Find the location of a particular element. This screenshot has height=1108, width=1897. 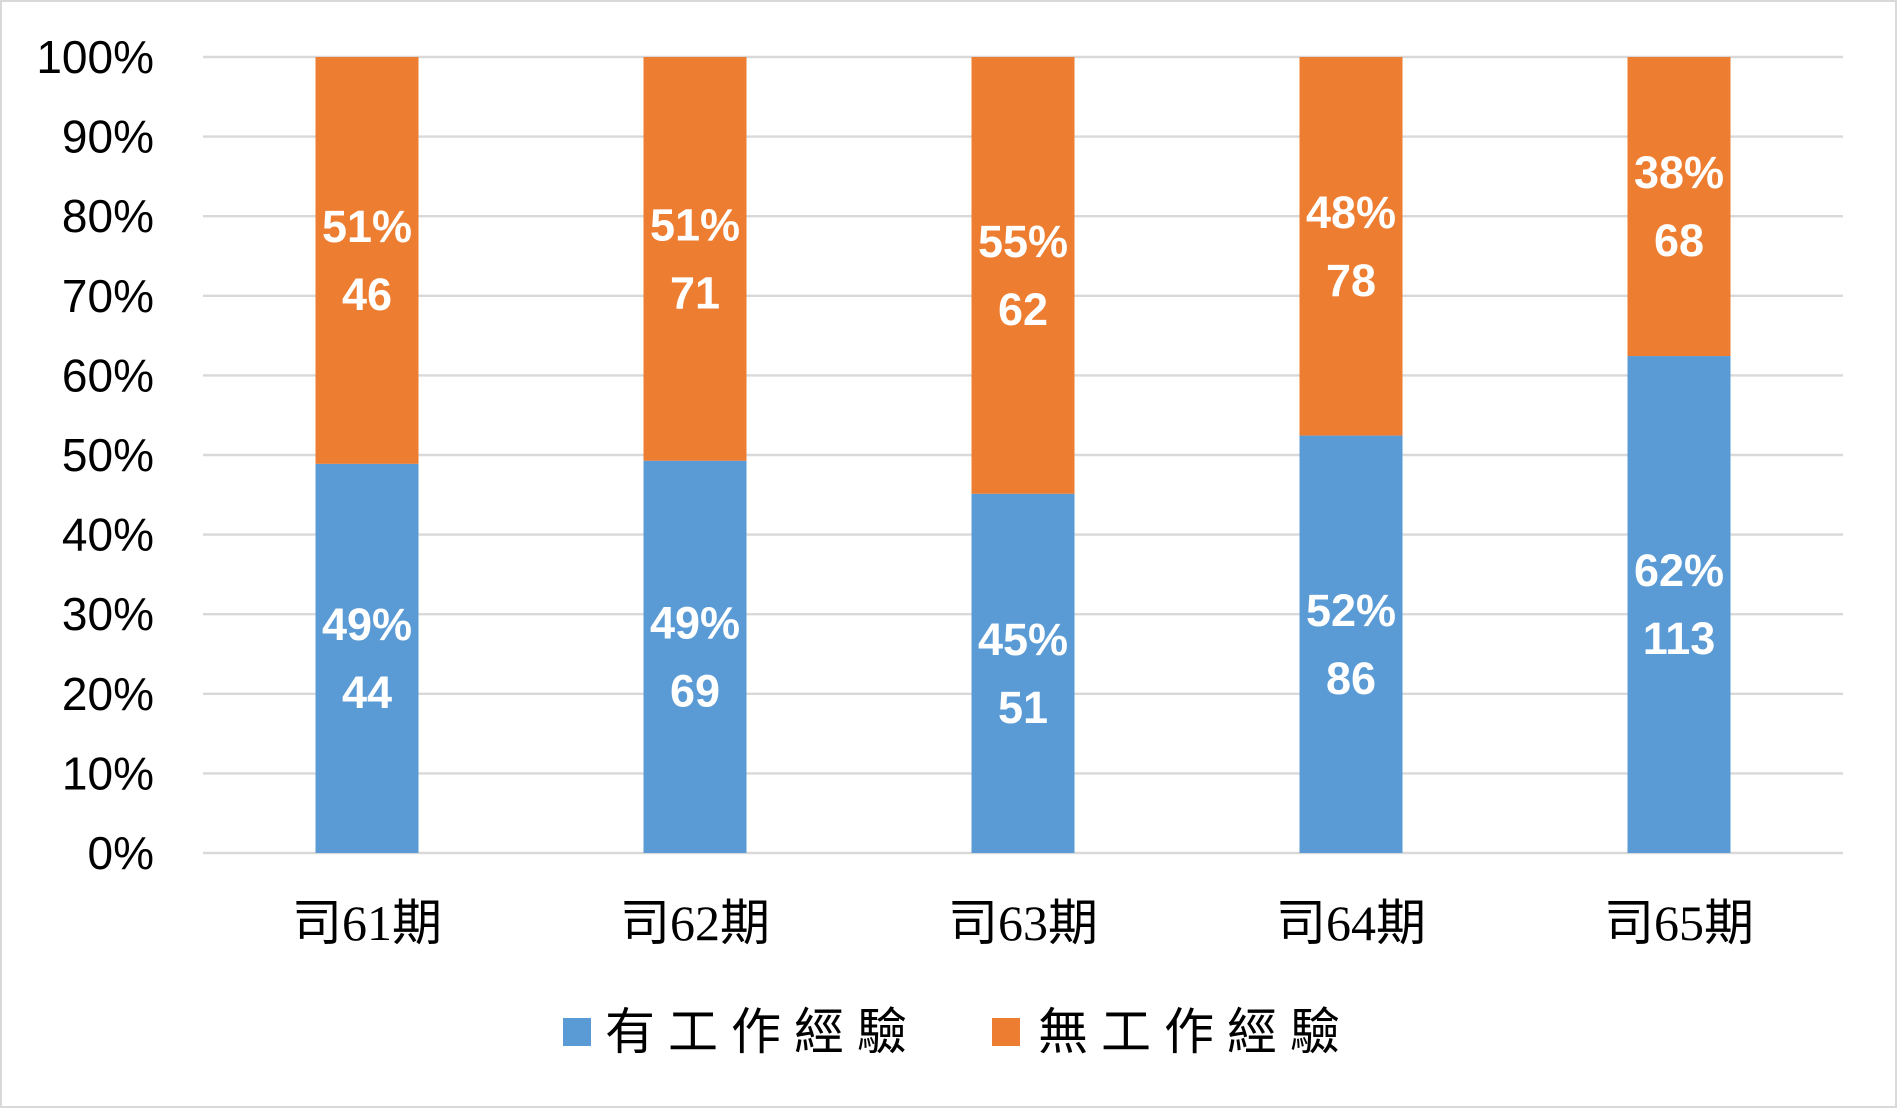

x-tick-label: 司63期 is located at coordinates (1023, 923).